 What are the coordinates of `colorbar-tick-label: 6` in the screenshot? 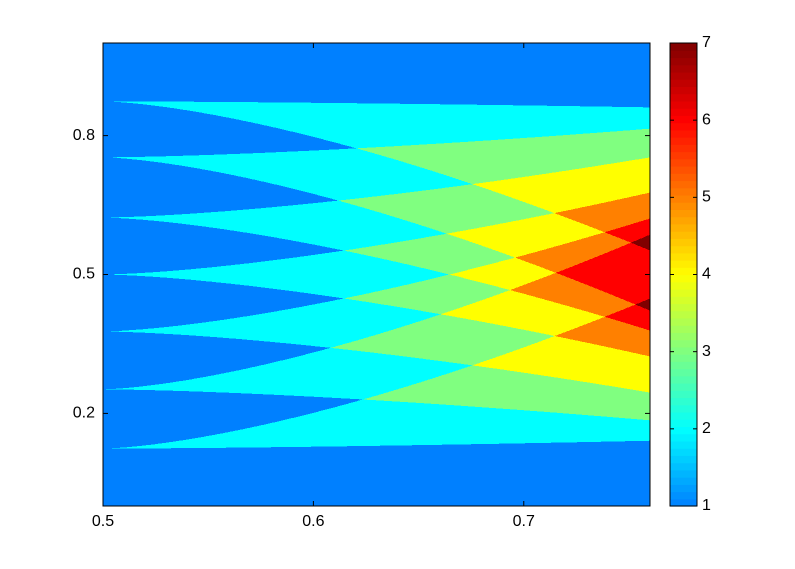 It's located at (706, 119).